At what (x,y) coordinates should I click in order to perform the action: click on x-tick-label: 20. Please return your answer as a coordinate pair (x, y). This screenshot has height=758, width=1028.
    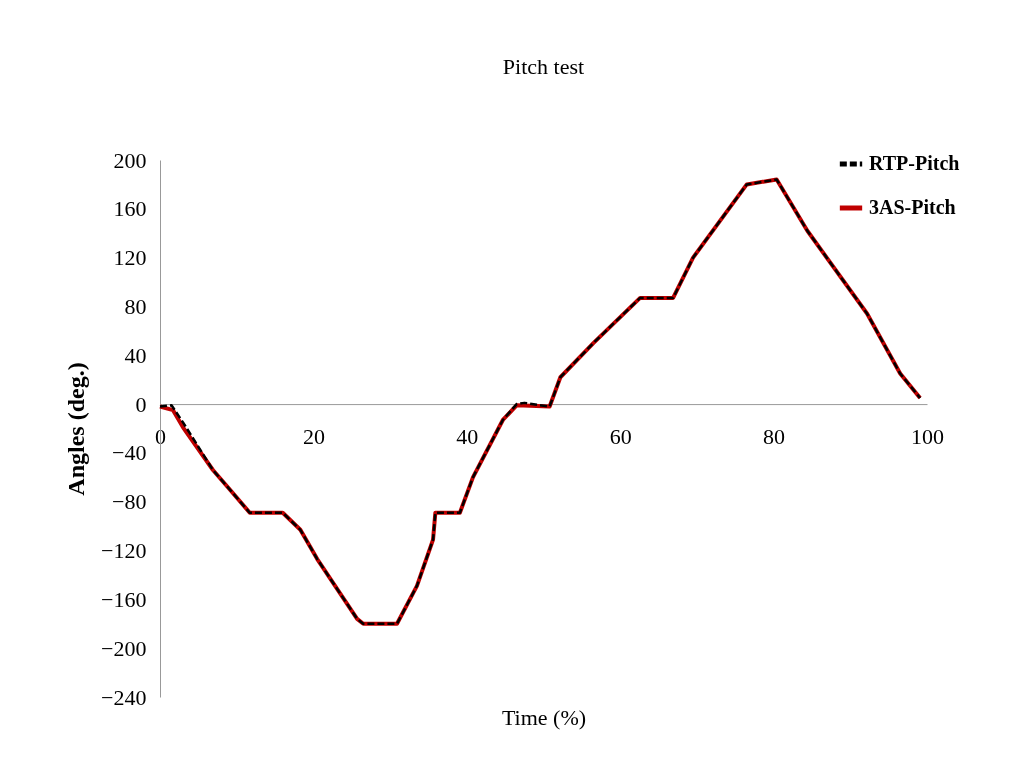
    Looking at the image, I should click on (313, 436).